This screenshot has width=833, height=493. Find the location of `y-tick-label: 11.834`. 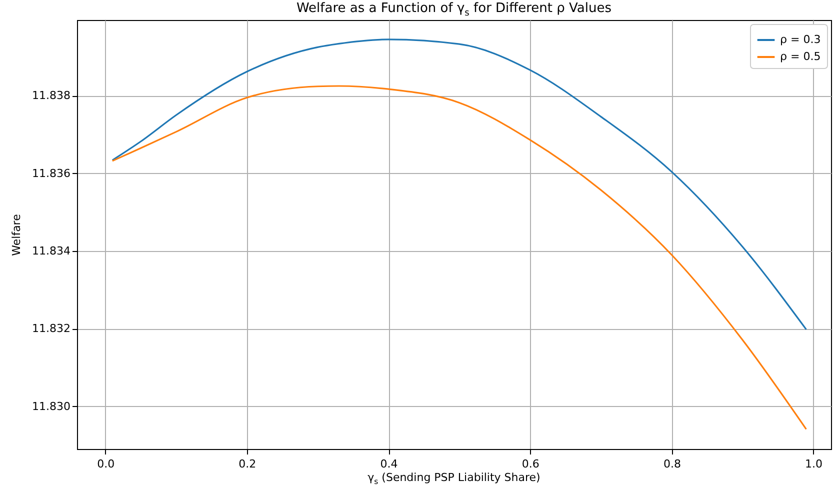

y-tick-label: 11.834 is located at coordinates (51, 251).